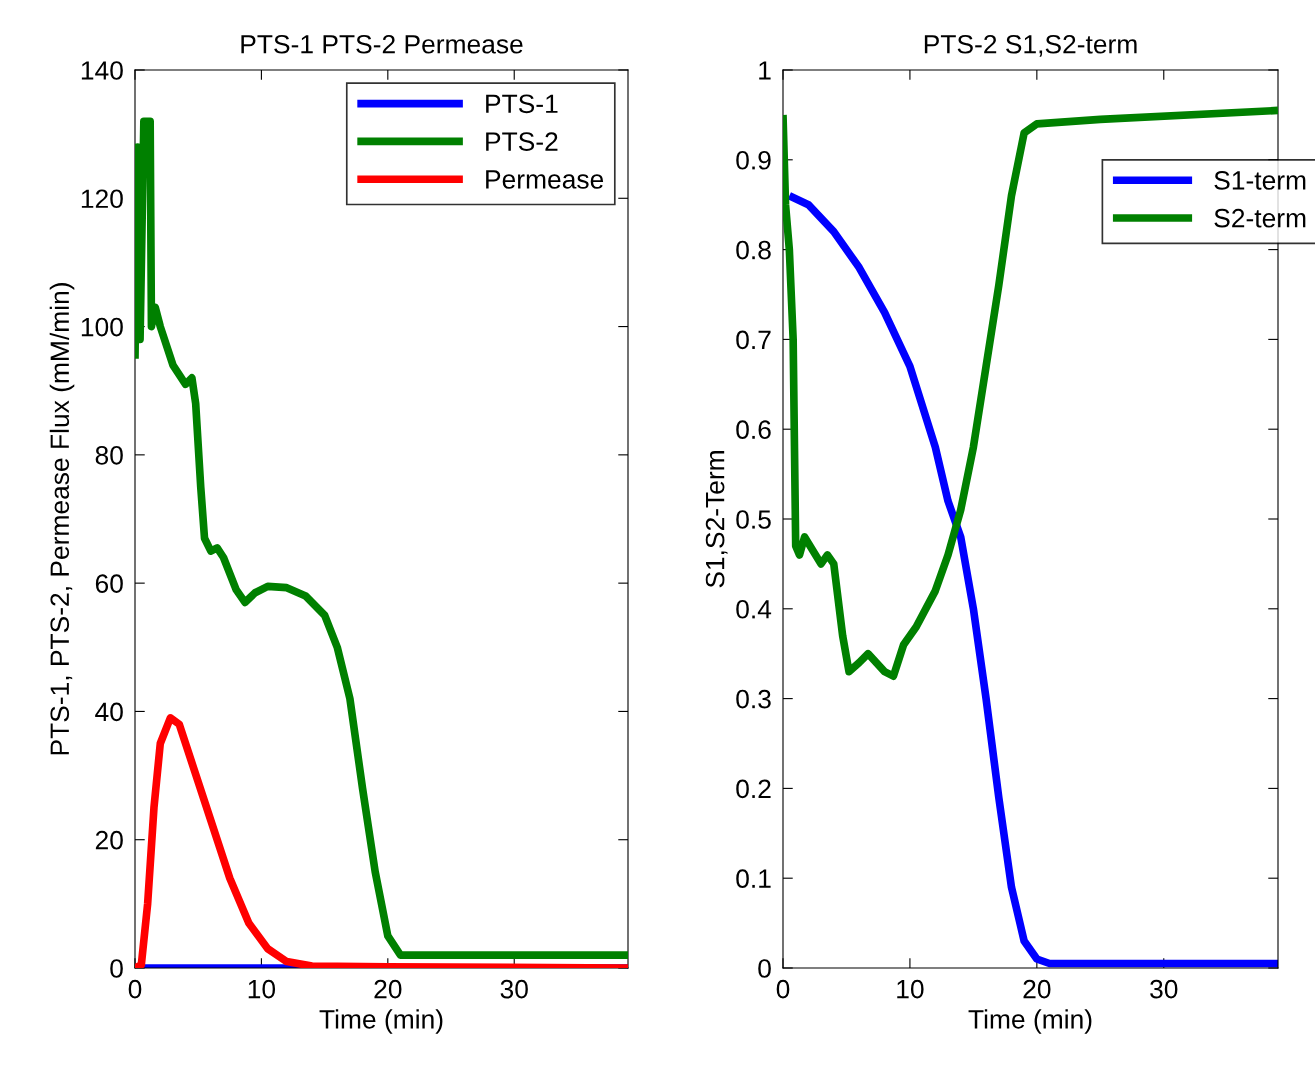  What do you see at coordinates (102, 70) in the screenshot?
I see `y-tick-label: 140` at bounding box center [102, 70].